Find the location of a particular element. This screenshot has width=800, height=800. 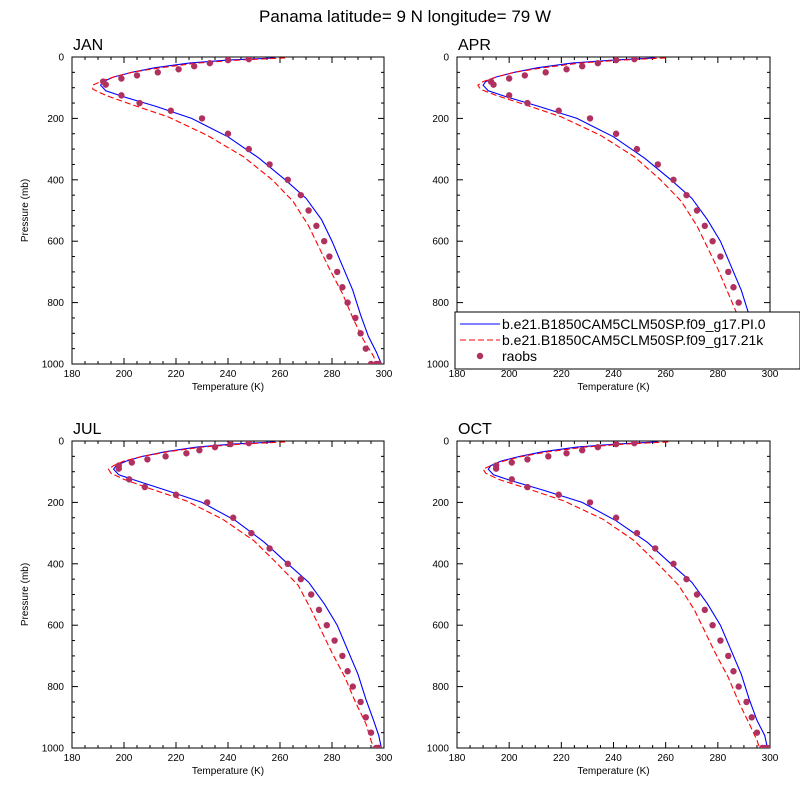

plot-area is located at coordinates (244, 594).